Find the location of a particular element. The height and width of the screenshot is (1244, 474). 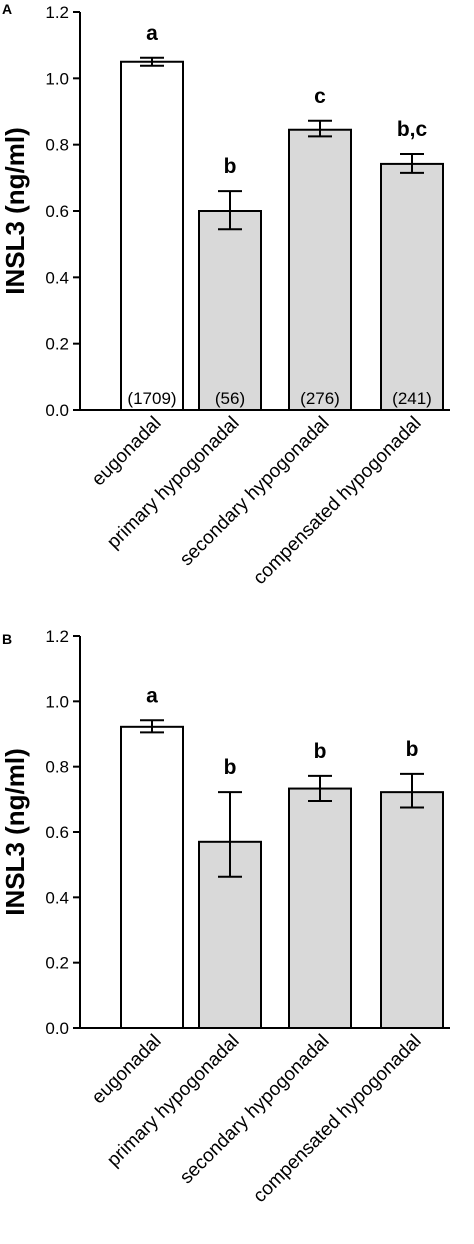

sample-size-label: (276) is located at coordinates (320, 398).